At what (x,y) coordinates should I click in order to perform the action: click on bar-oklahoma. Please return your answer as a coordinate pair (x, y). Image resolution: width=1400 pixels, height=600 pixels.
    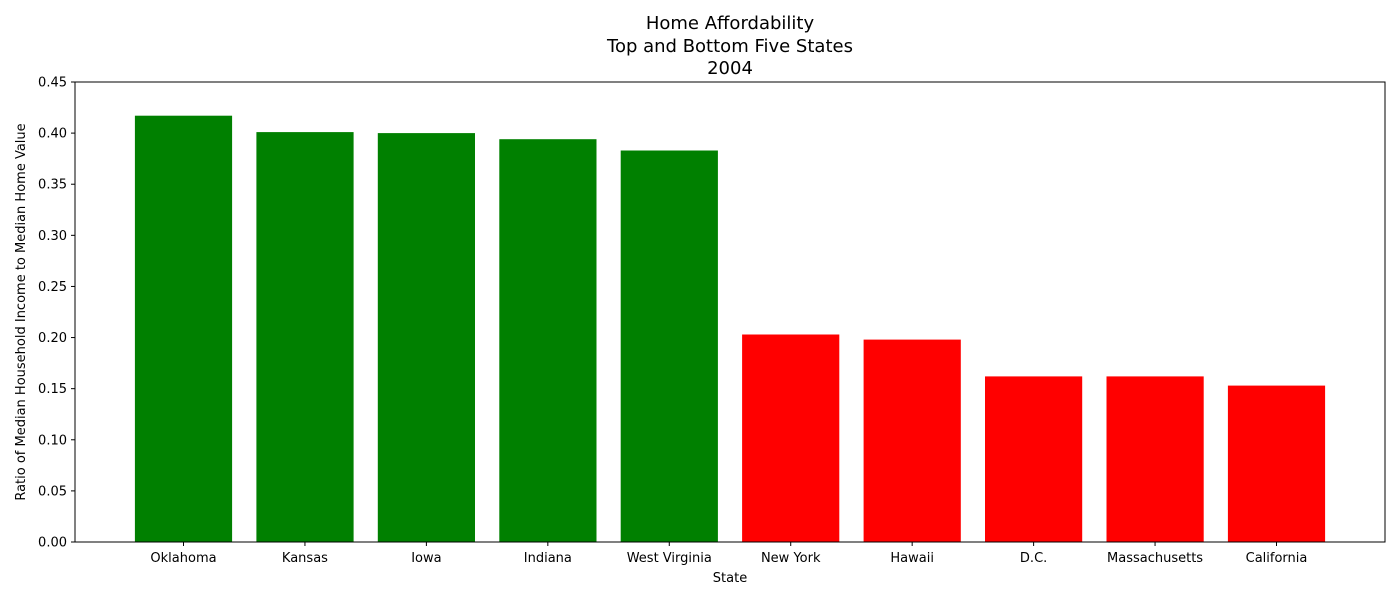
    Looking at the image, I should click on (183, 328).